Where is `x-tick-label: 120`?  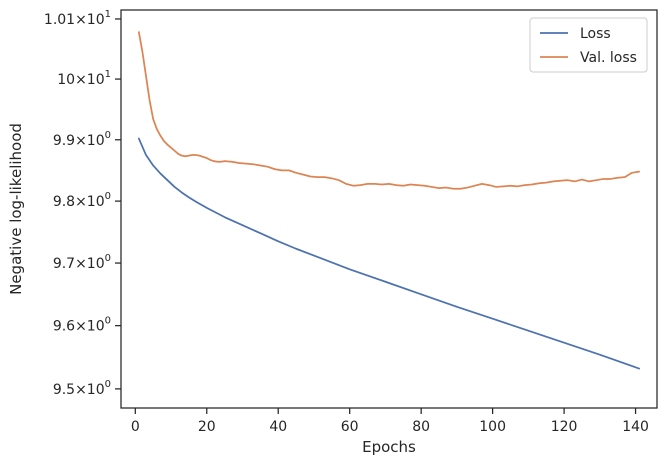
x-tick-label: 120 is located at coordinates (564, 427).